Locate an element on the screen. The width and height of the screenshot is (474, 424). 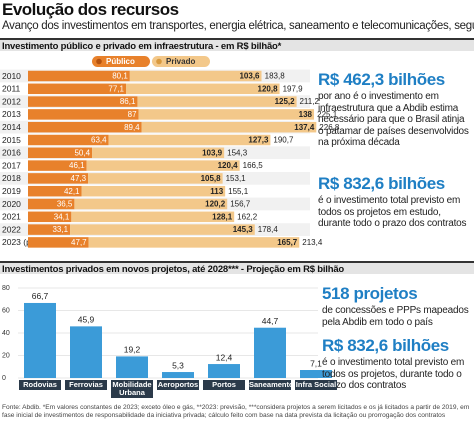
total-label: 162,2 is located at coordinates (247, 216).